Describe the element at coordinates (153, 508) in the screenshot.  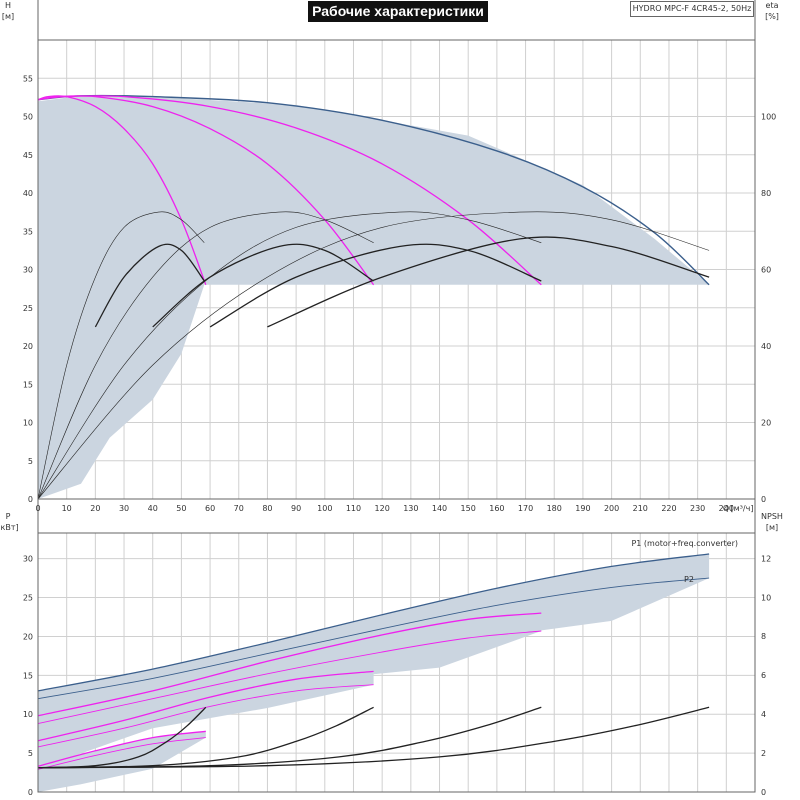
I see `x-tick-label: 40` at that location.